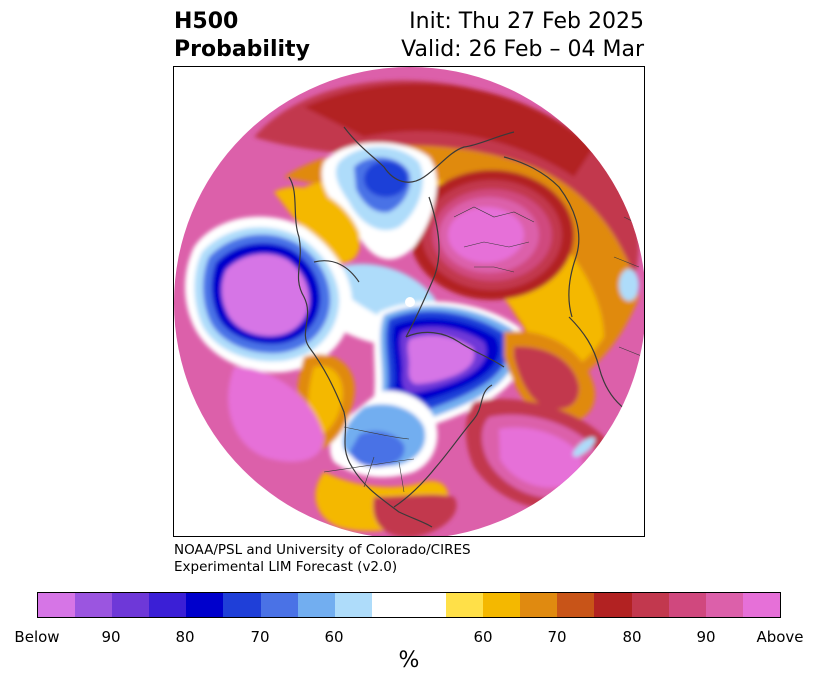 The width and height of the screenshot is (819, 686). What do you see at coordinates (377, 449) in the screenshot?
I see `us-mid-below` at bounding box center [377, 449].